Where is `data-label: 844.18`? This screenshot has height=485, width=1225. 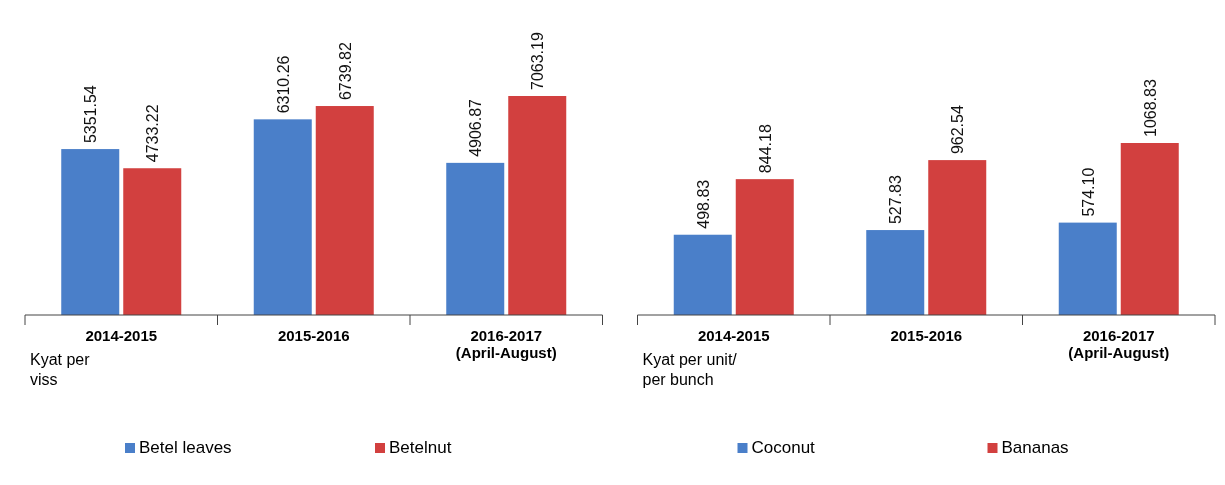 data-label: 844.18 is located at coordinates (765, 149).